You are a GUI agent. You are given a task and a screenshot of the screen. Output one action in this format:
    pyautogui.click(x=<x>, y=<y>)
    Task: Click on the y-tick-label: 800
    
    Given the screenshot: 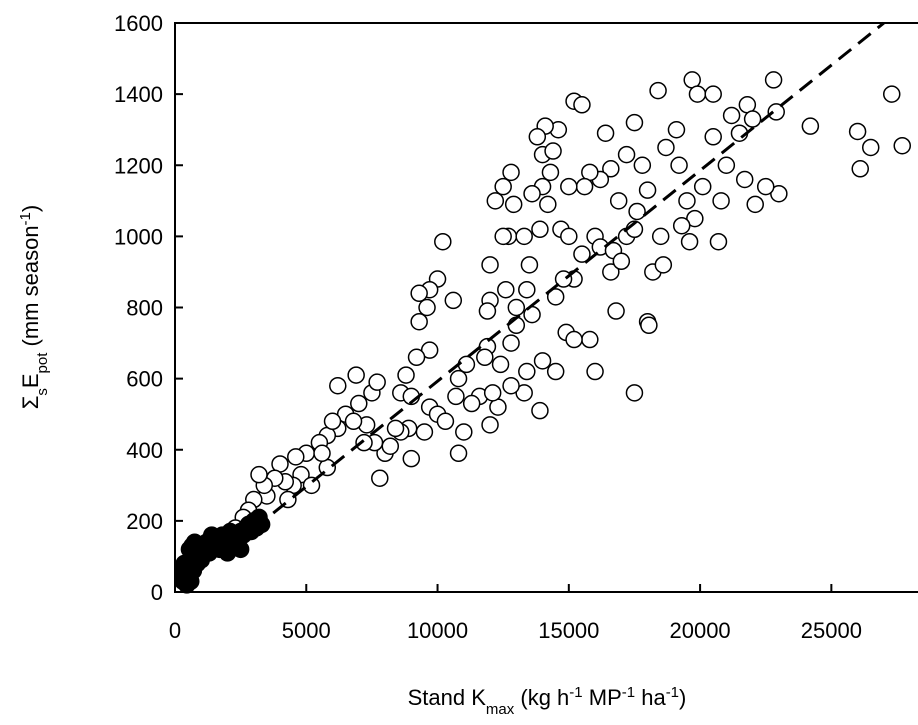 What is the action you would take?
    pyautogui.click(x=144, y=308)
    